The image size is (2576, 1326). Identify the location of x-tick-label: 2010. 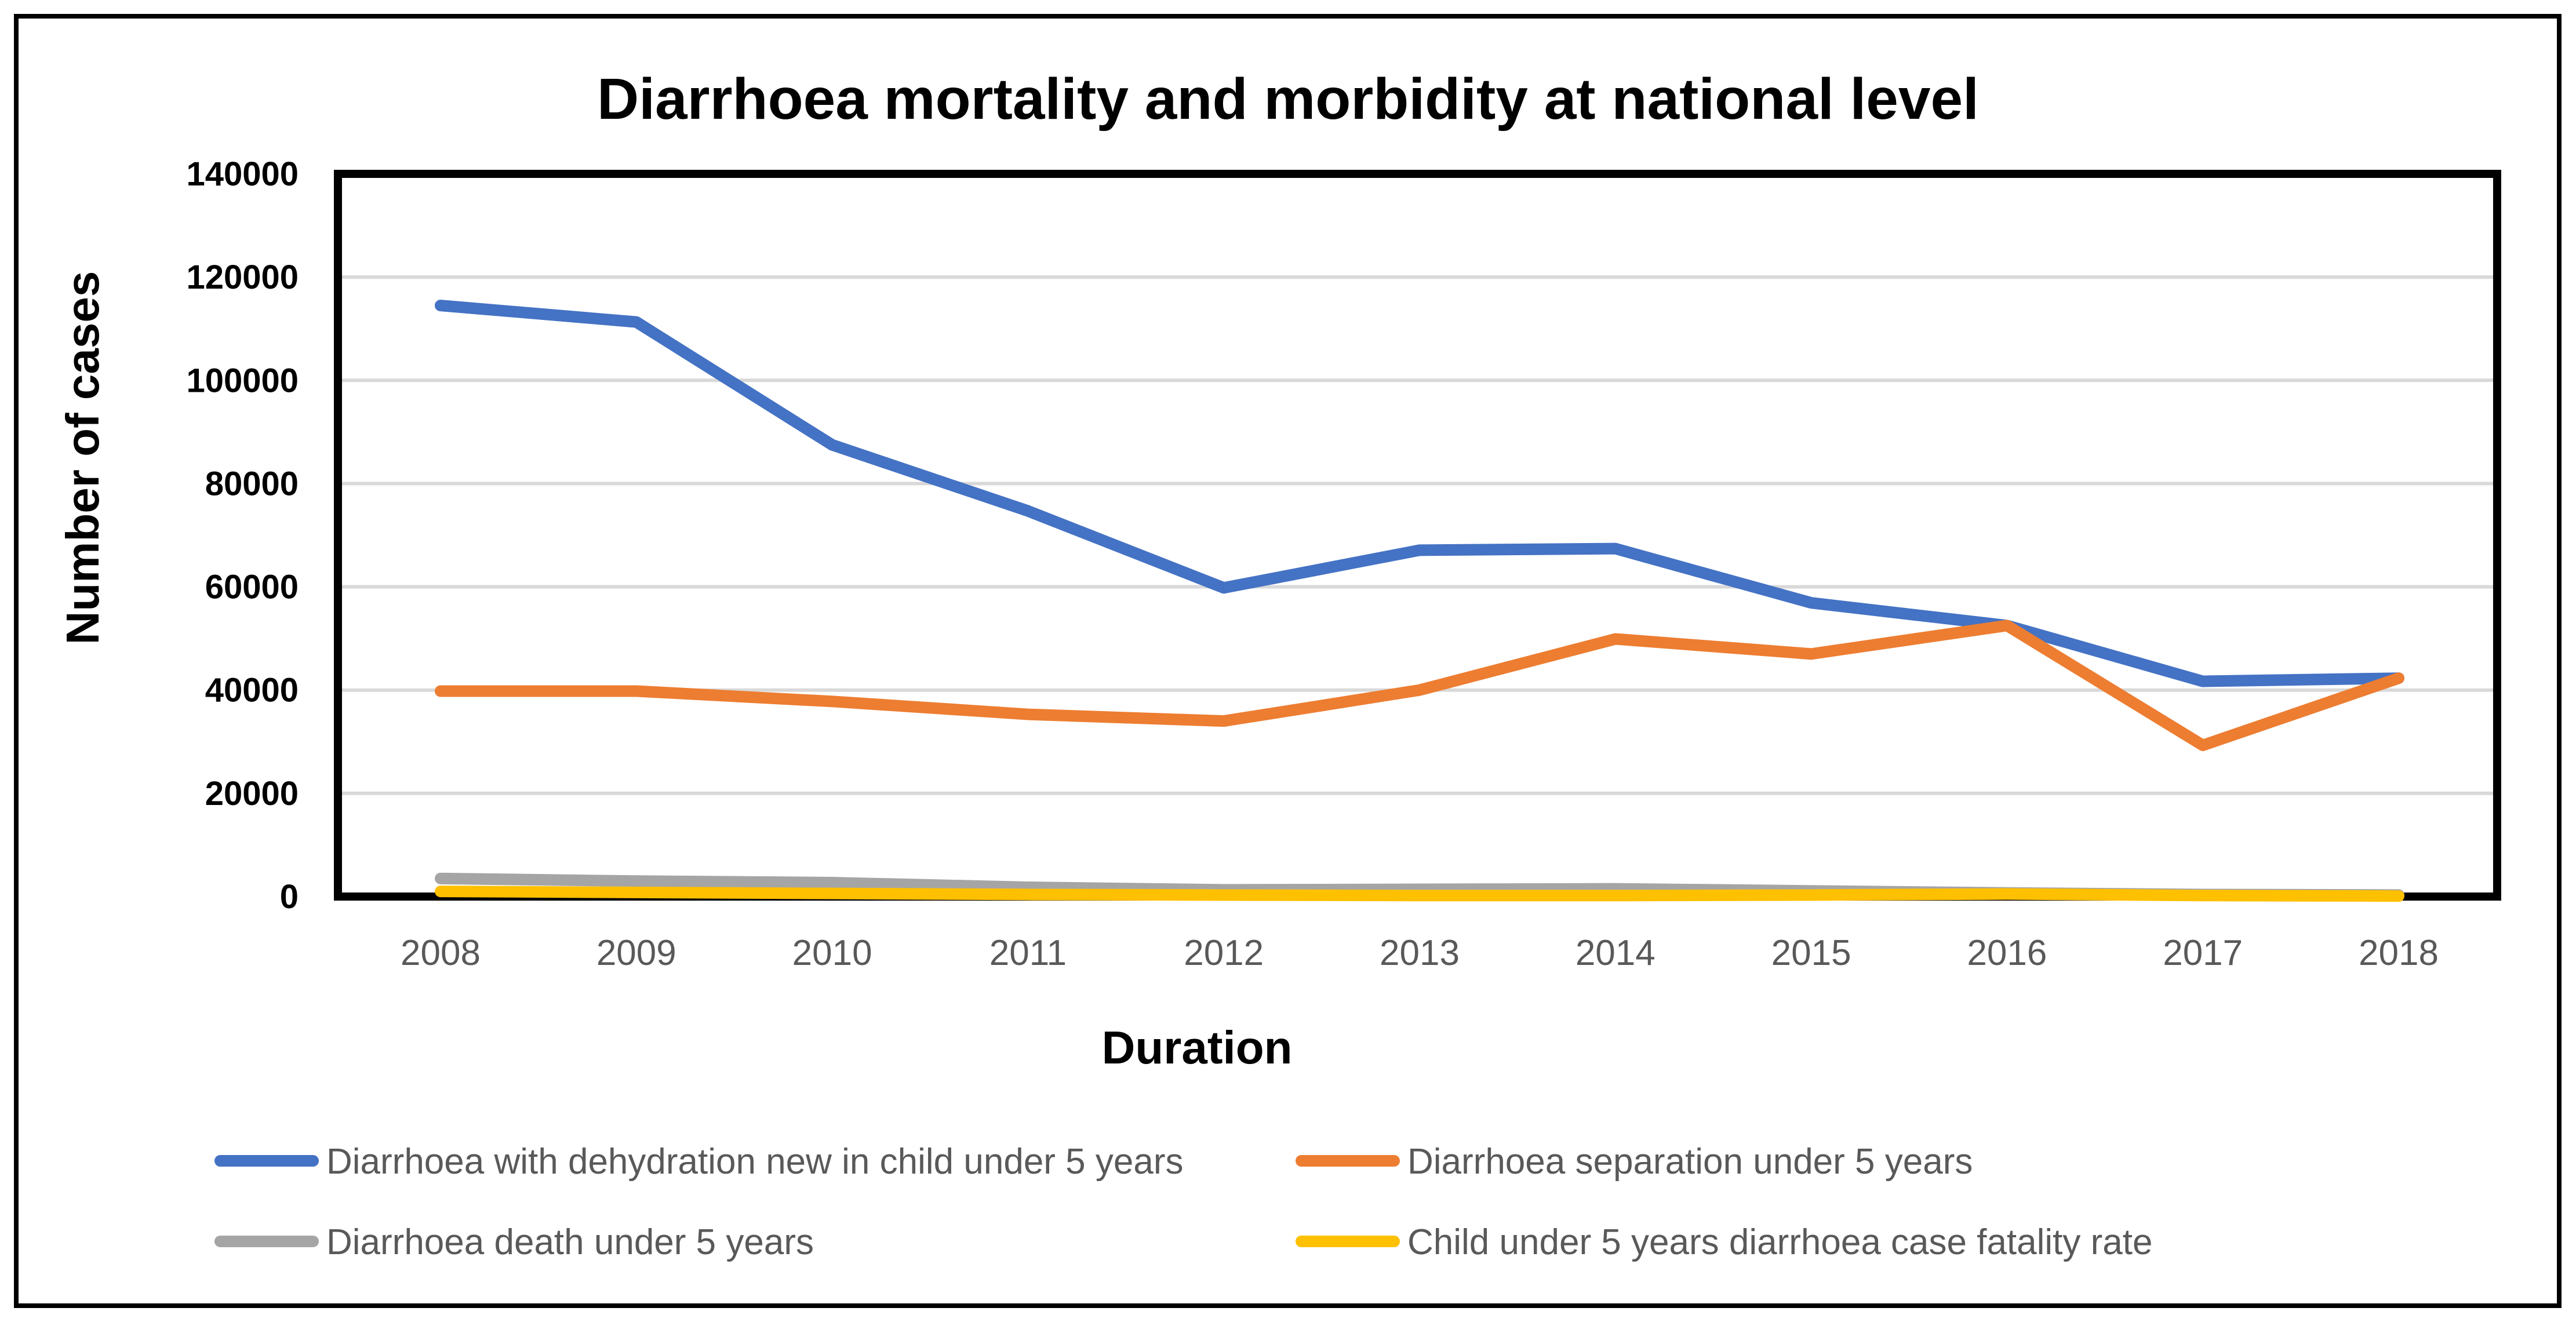
(832, 953).